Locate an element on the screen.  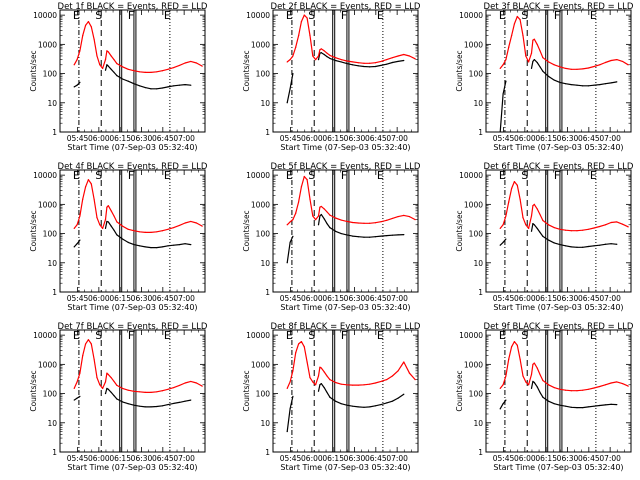
panel-title: Det 2f BLACK = Events, RED = LLD is located at coordinates (346, 7).